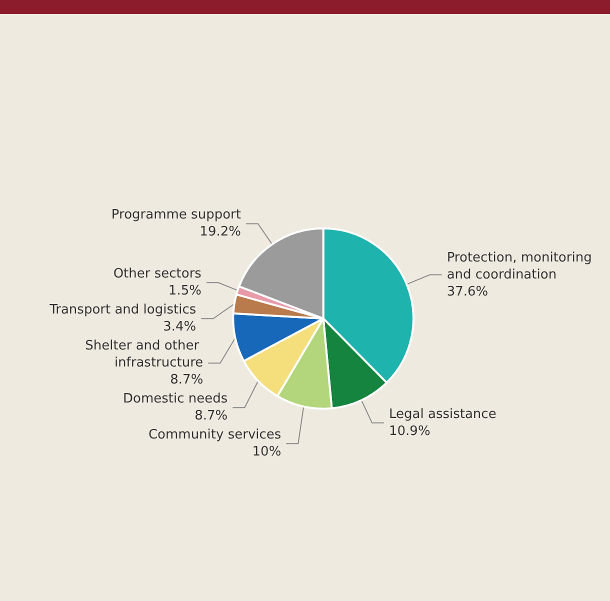  What do you see at coordinates (215, 435) in the screenshot?
I see `slice-label: Community services` at bounding box center [215, 435].